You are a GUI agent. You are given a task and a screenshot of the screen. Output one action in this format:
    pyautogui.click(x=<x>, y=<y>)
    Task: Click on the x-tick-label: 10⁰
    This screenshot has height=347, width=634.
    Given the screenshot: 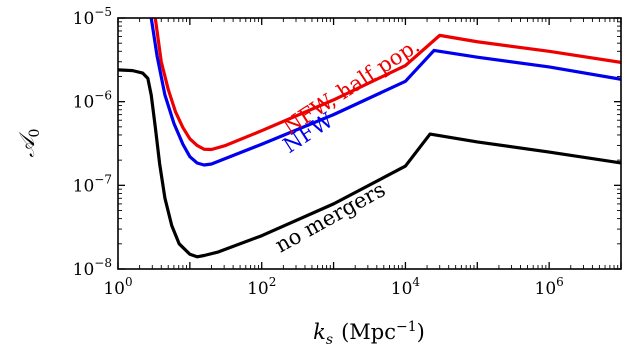 What is the action you would take?
    pyautogui.click(x=117, y=287)
    